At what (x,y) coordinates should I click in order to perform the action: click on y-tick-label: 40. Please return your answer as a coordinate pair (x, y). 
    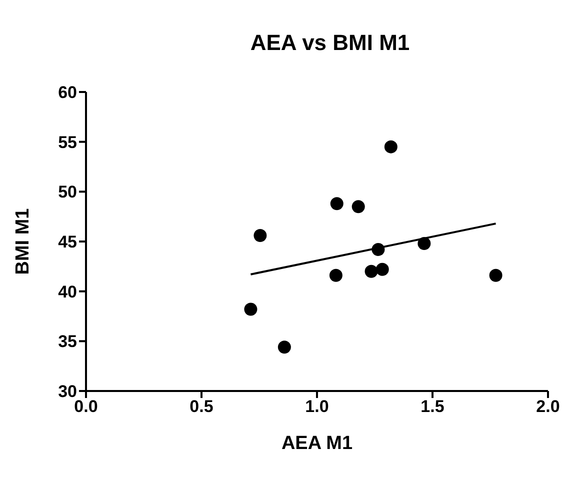
    Looking at the image, I should click on (67, 292).